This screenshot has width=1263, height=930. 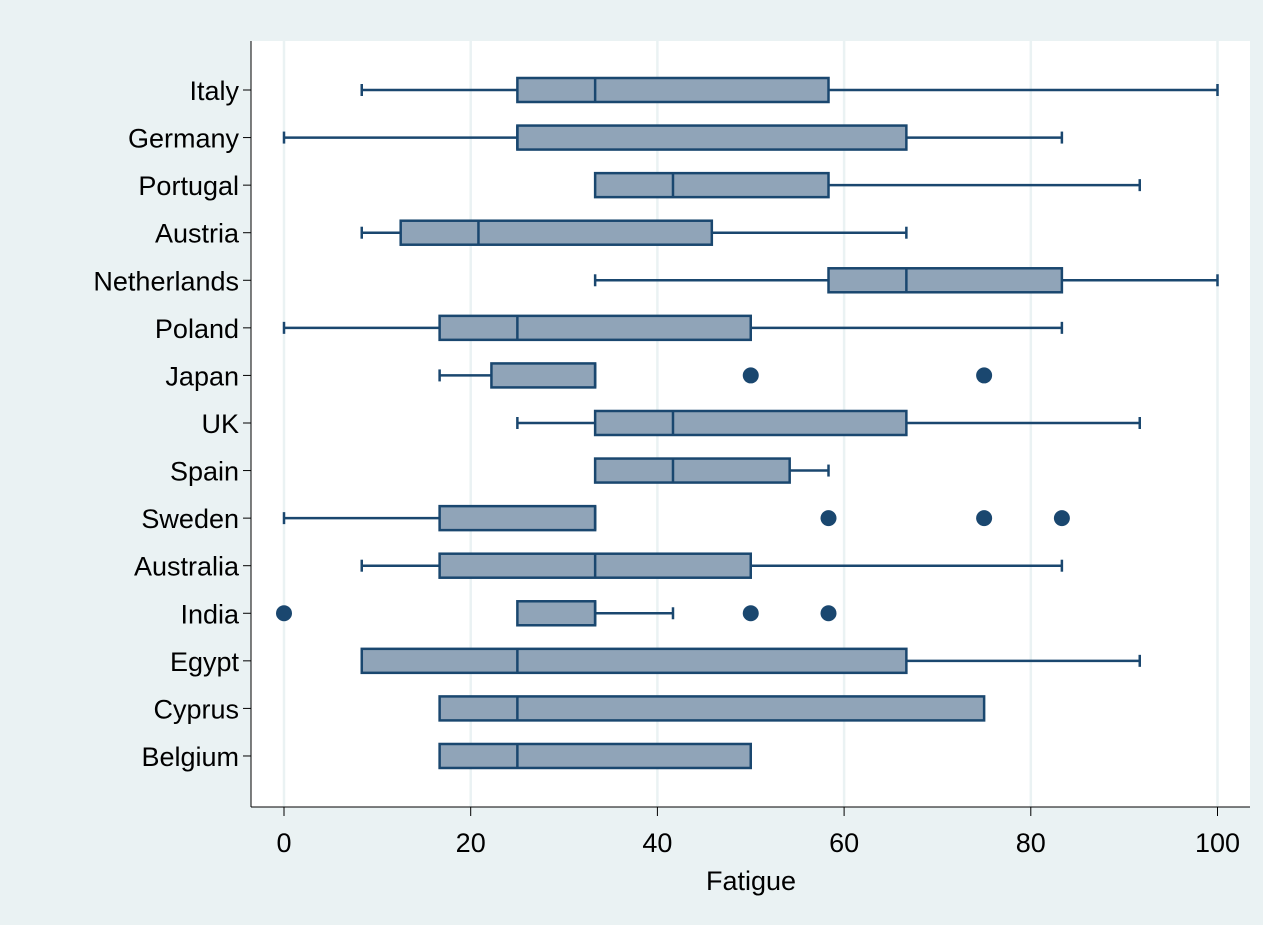 What do you see at coordinates (676, 518) in the screenshot?
I see `box-sweden` at bounding box center [676, 518].